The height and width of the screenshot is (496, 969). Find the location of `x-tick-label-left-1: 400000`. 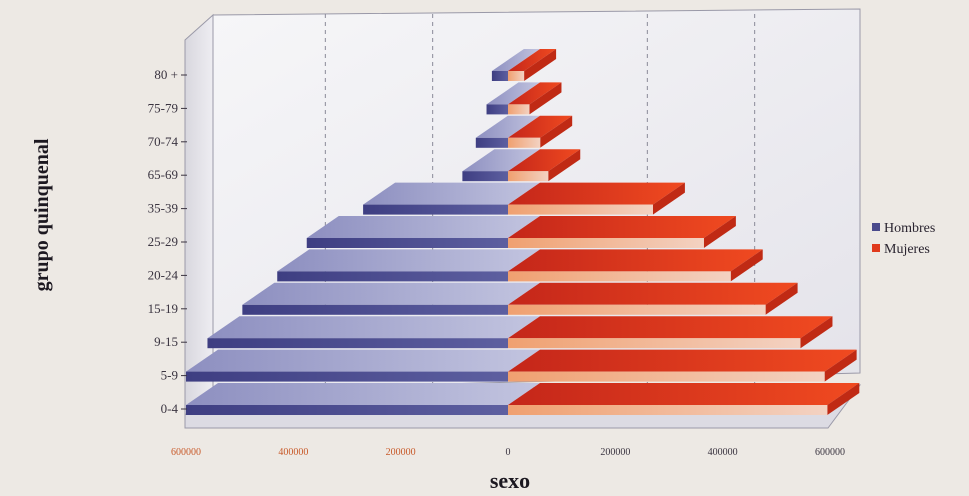

x-tick-label-left-1: 400000 is located at coordinates (293, 452).